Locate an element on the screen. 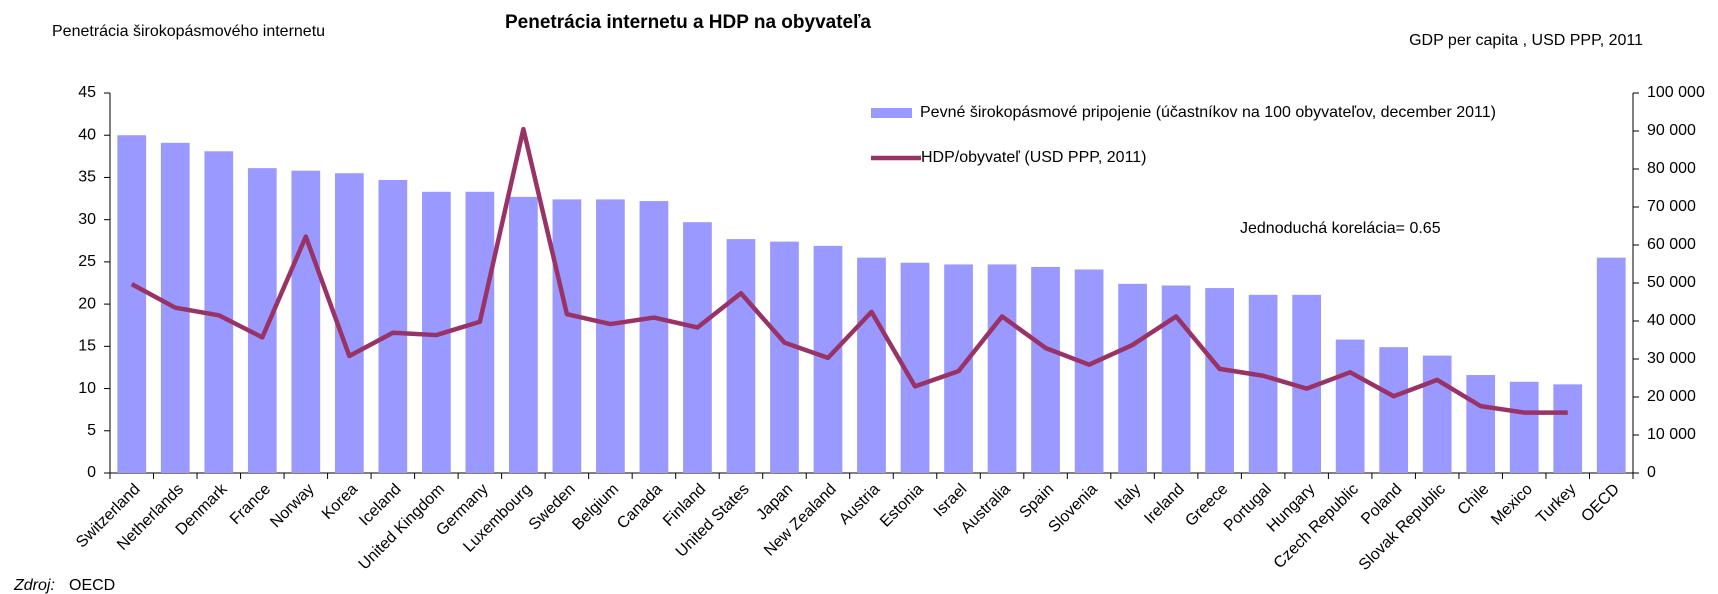 The image size is (1718, 594). x-tick-label: Sweden is located at coordinates (552, 507).